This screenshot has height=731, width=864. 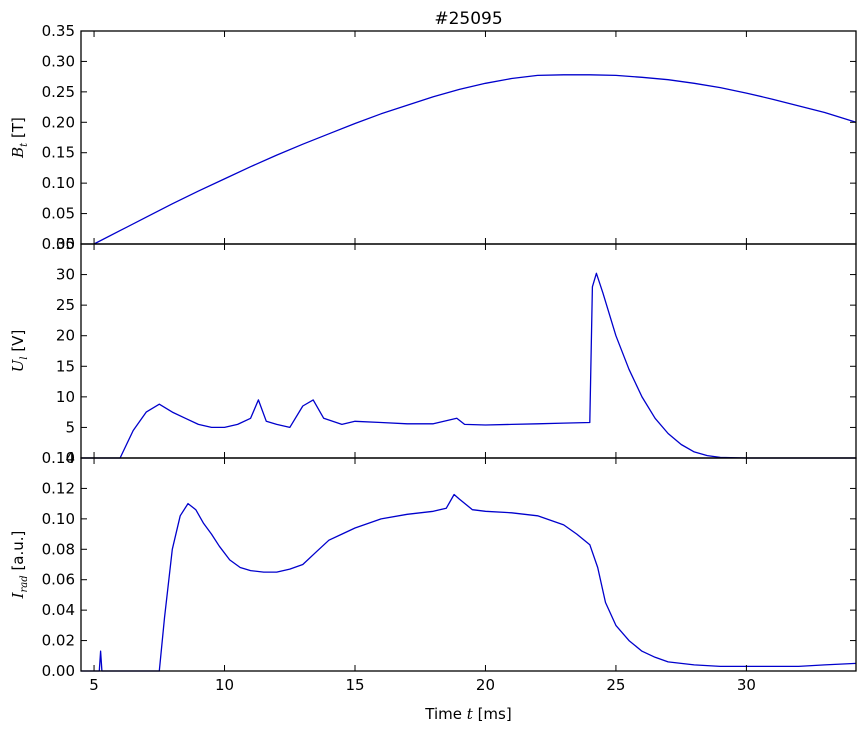 I want to click on x-axis-label: Time t [ms], so click(x=467, y=714).